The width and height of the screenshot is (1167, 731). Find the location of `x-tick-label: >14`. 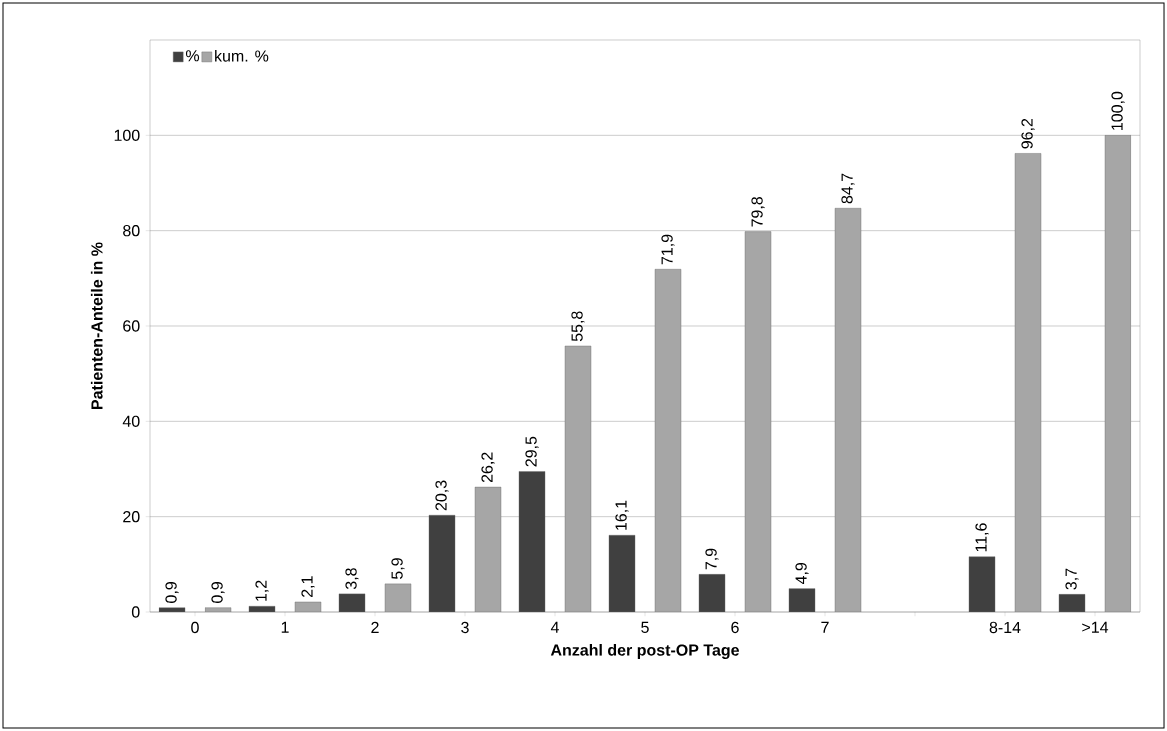

x-tick-label: >14 is located at coordinates (1095, 627).